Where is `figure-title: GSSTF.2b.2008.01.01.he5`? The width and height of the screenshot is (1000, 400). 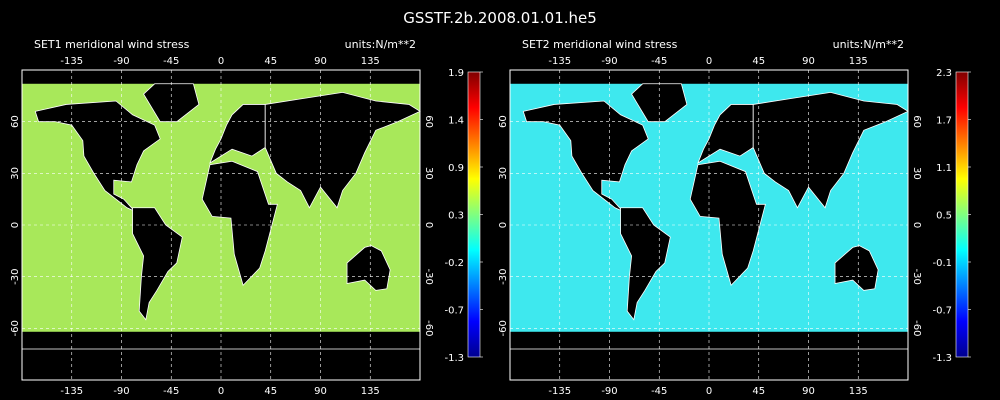
figure-title: GSSTF.2b.2008.01.01.he5 is located at coordinates (500, 18).